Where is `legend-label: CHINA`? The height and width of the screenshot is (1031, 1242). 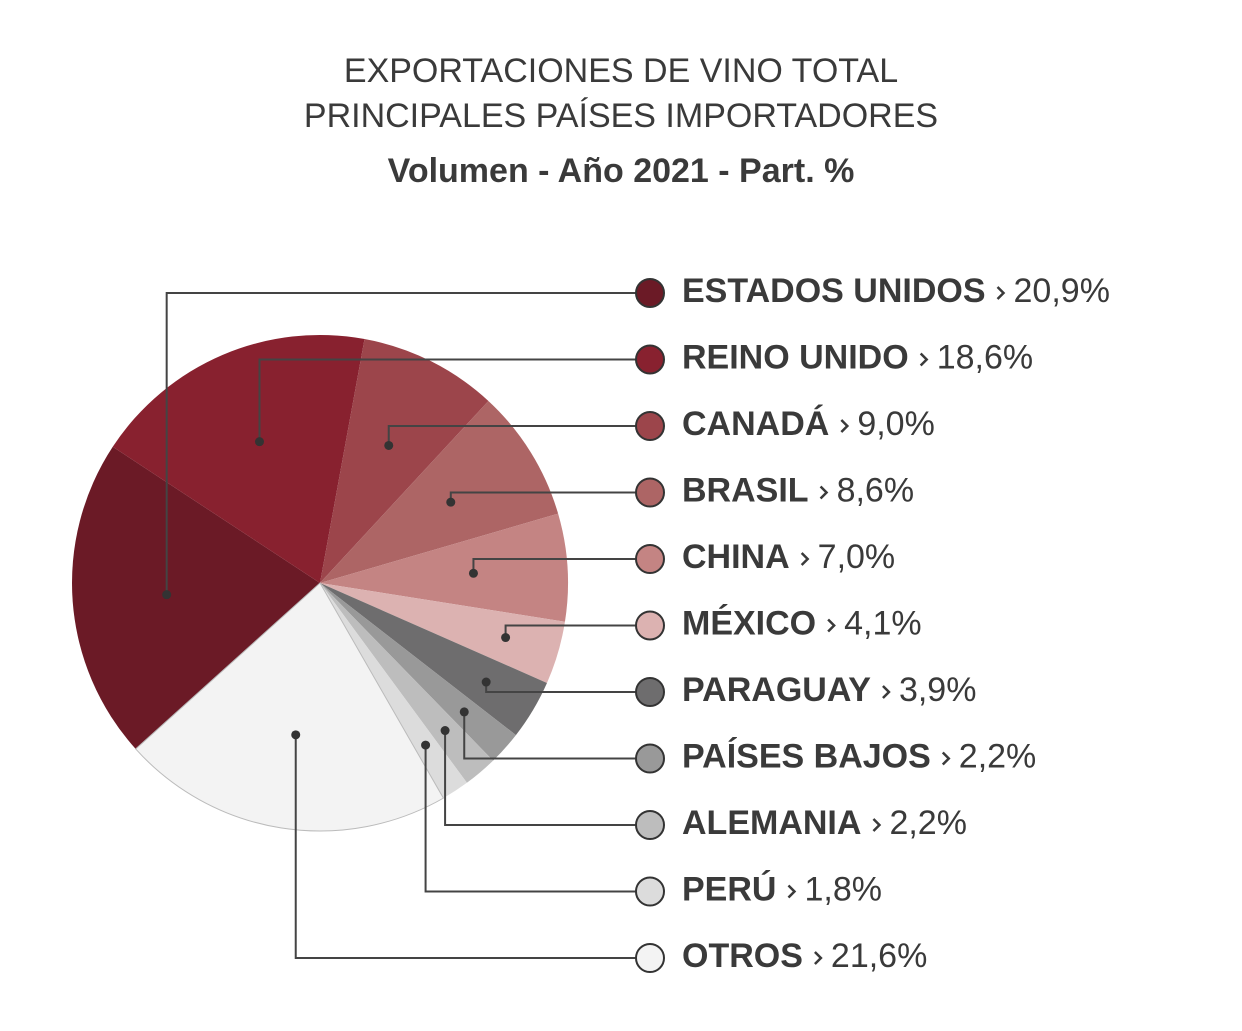 legend-label: CHINA is located at coordinates (736, 557).